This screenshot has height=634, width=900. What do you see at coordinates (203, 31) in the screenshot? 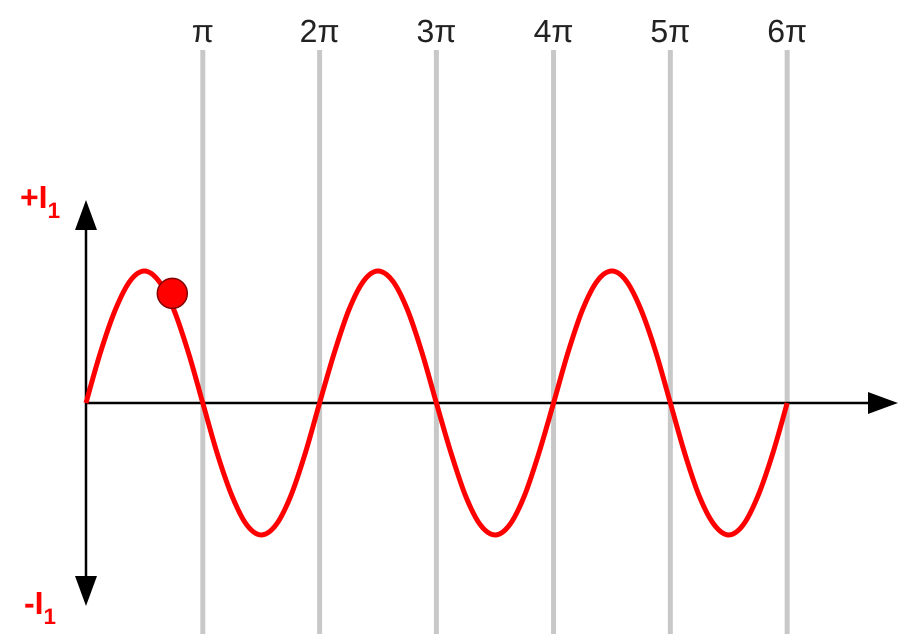
I see `x-tick-label: π` at bounding box center [203, 31].